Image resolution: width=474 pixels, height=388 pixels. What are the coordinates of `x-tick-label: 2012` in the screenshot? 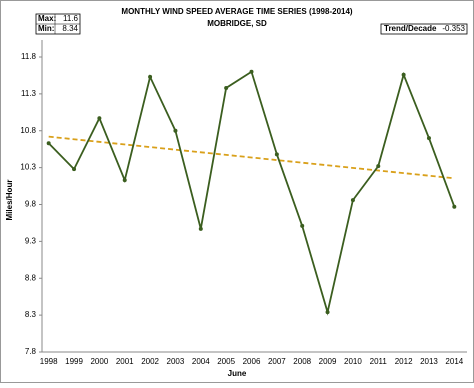 It's located at (404, 361).